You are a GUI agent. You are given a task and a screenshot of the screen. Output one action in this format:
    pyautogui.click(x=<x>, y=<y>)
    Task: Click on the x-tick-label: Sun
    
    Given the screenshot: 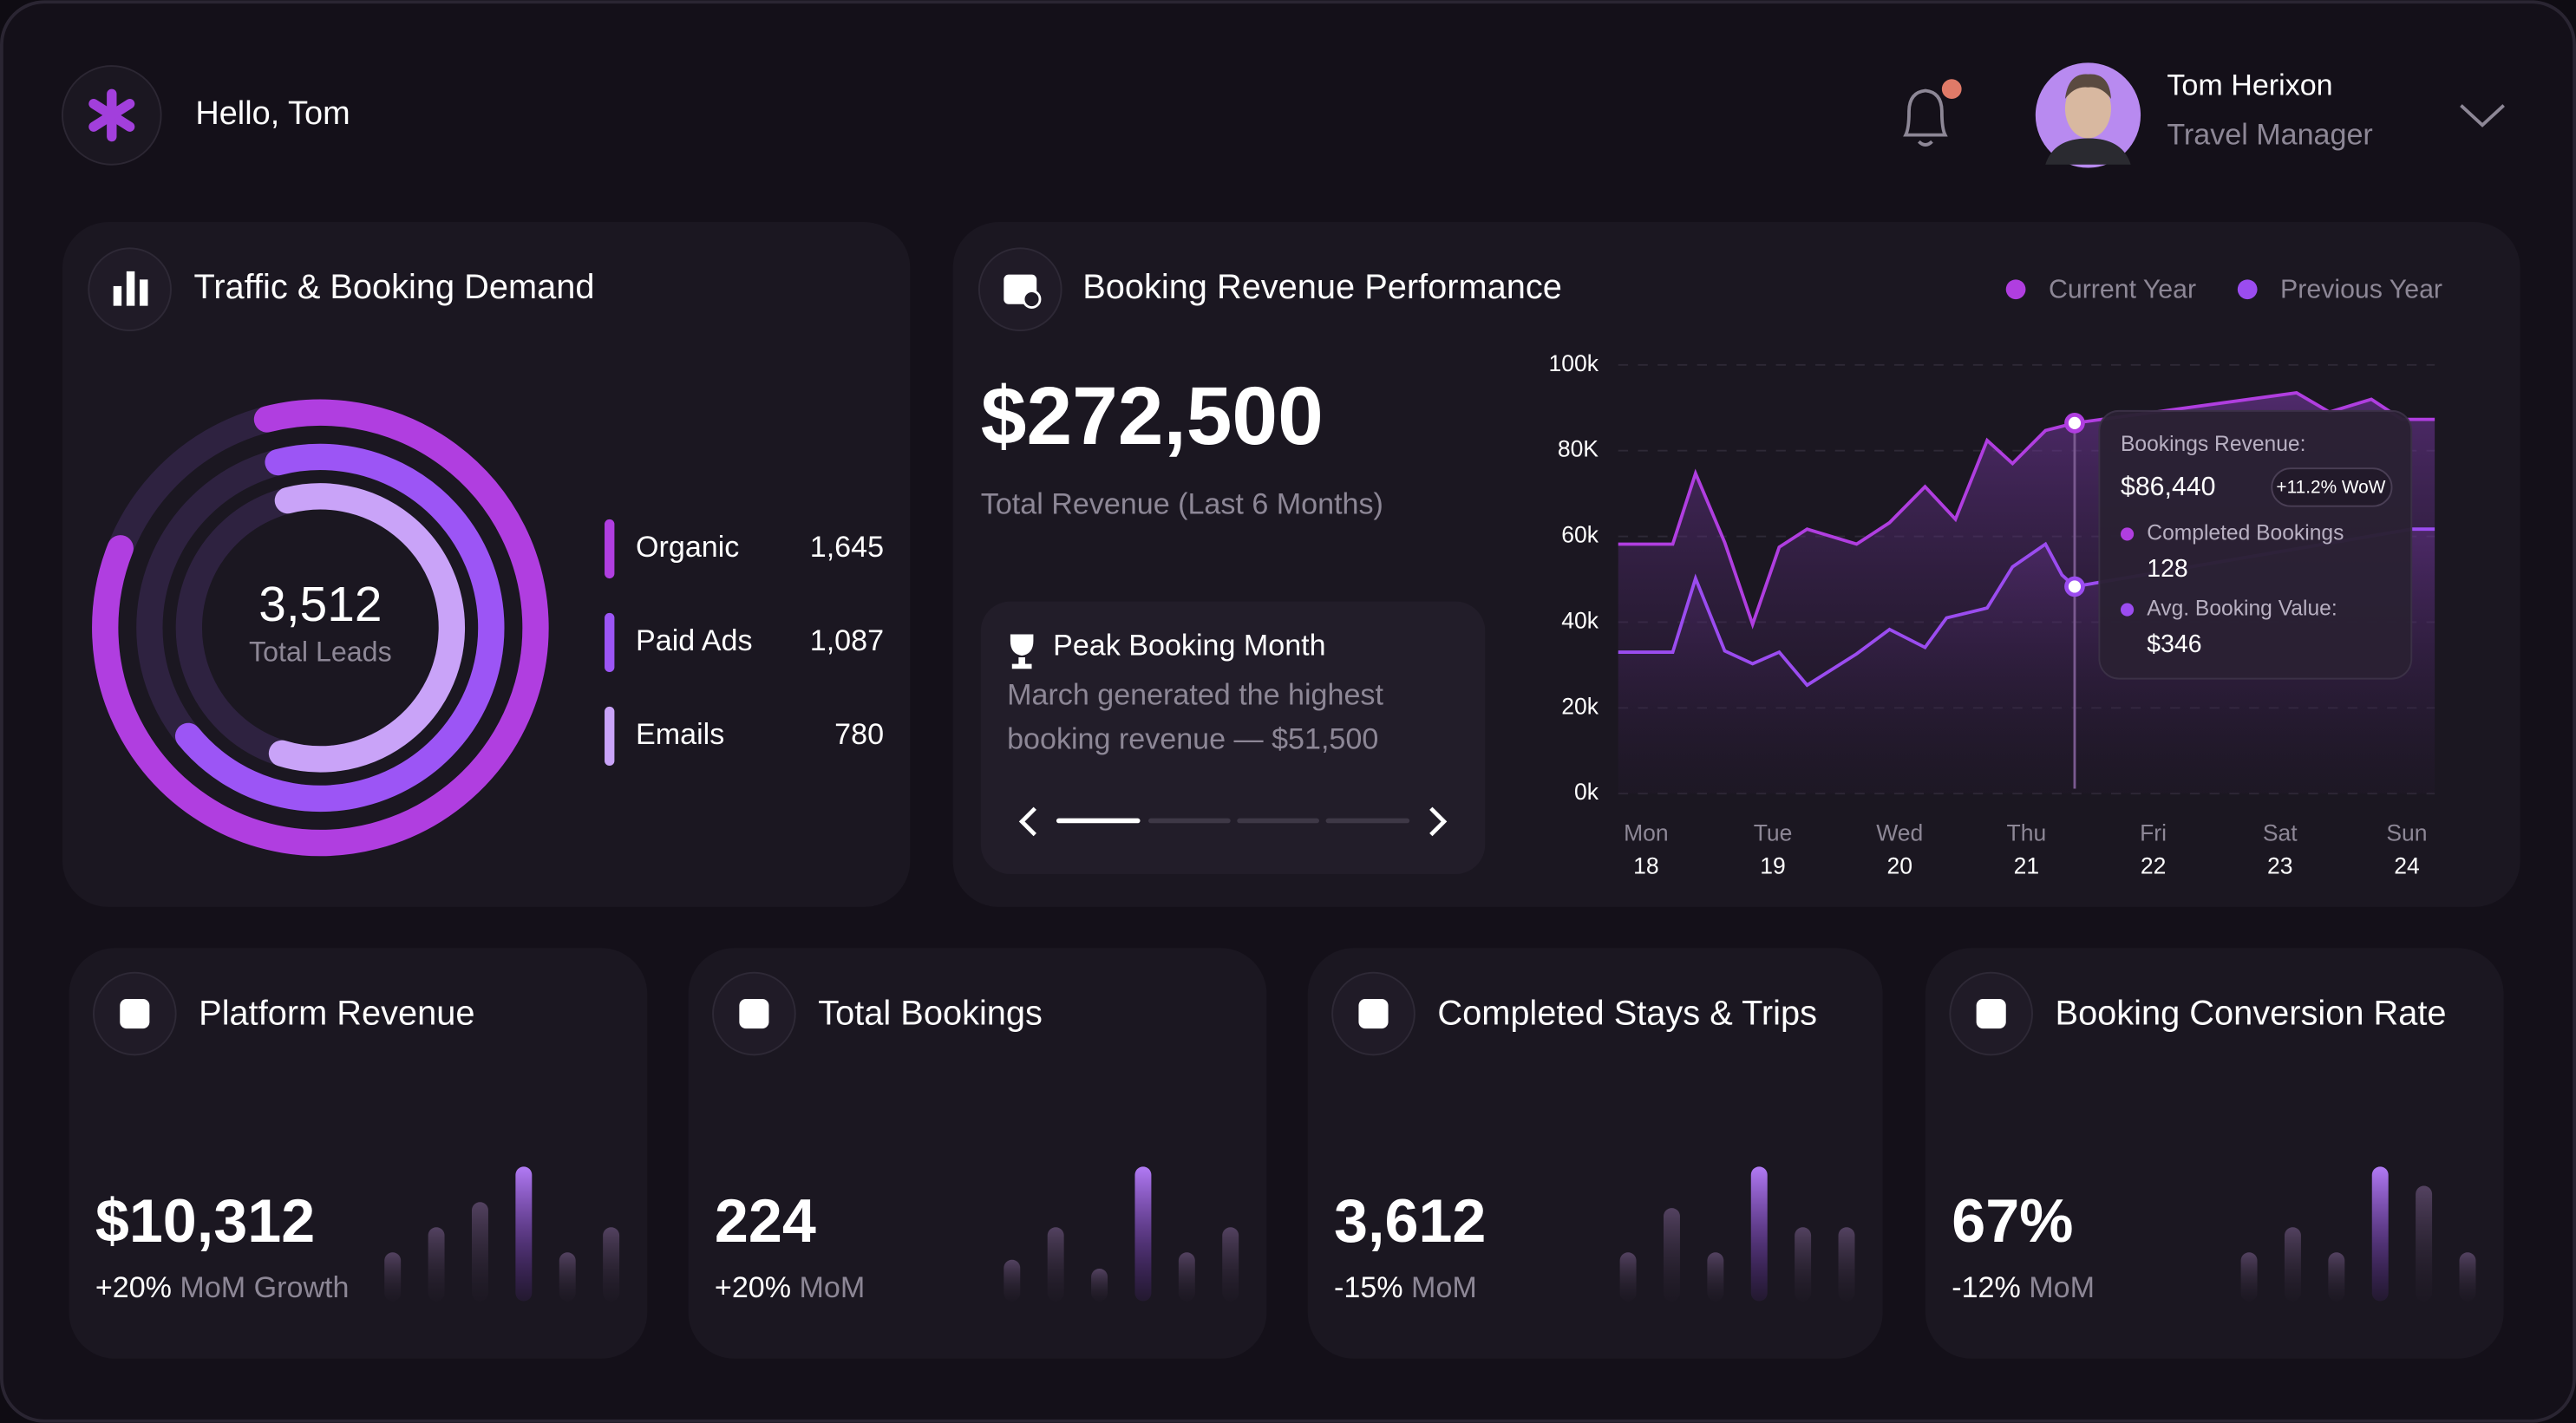 What is the action you would take?
    pyautogui.click(x=2406, y=833)
    